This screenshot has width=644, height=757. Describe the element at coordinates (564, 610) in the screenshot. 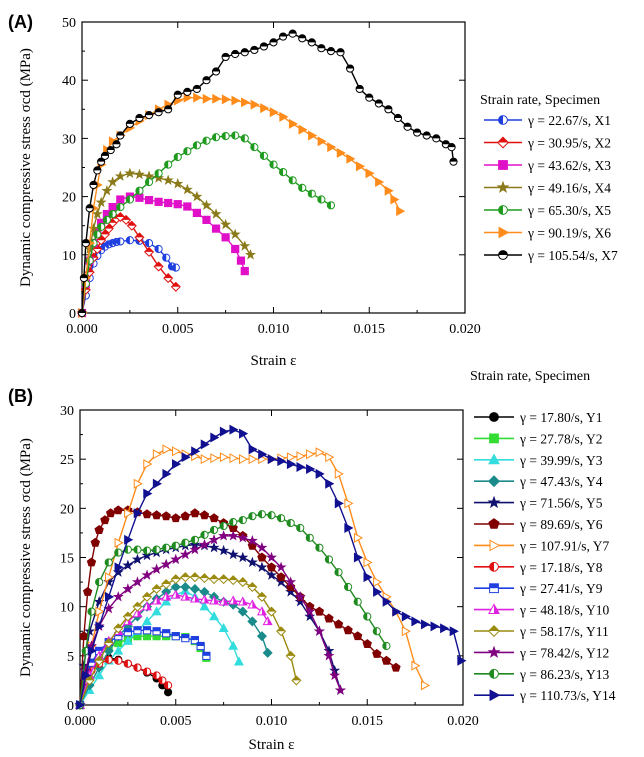

I see `legend-label: γ = 48.18/s, Y10` at that location.